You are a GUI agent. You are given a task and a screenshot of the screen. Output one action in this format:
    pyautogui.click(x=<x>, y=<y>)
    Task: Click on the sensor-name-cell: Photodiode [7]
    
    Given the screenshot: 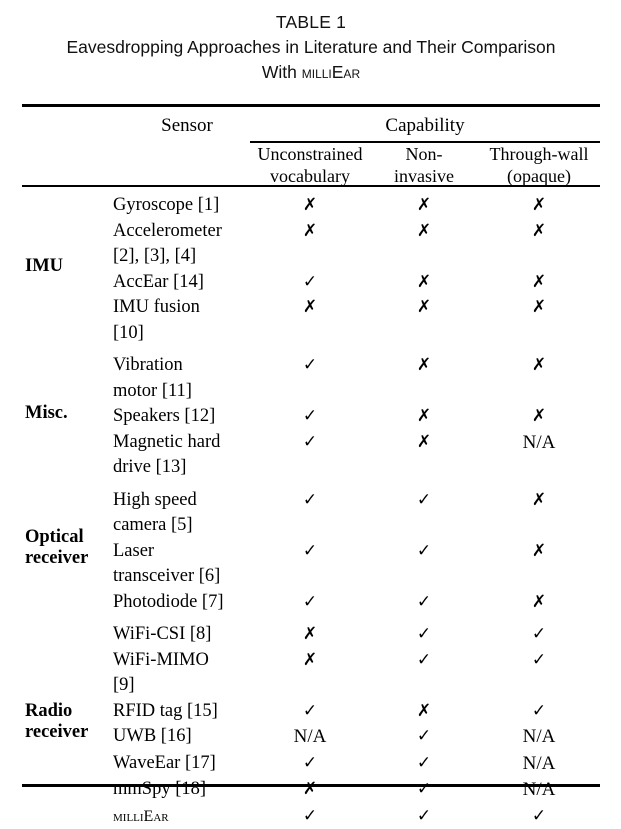 What is the action you would take?
    pyautogui.click(x=136, y=603)
    